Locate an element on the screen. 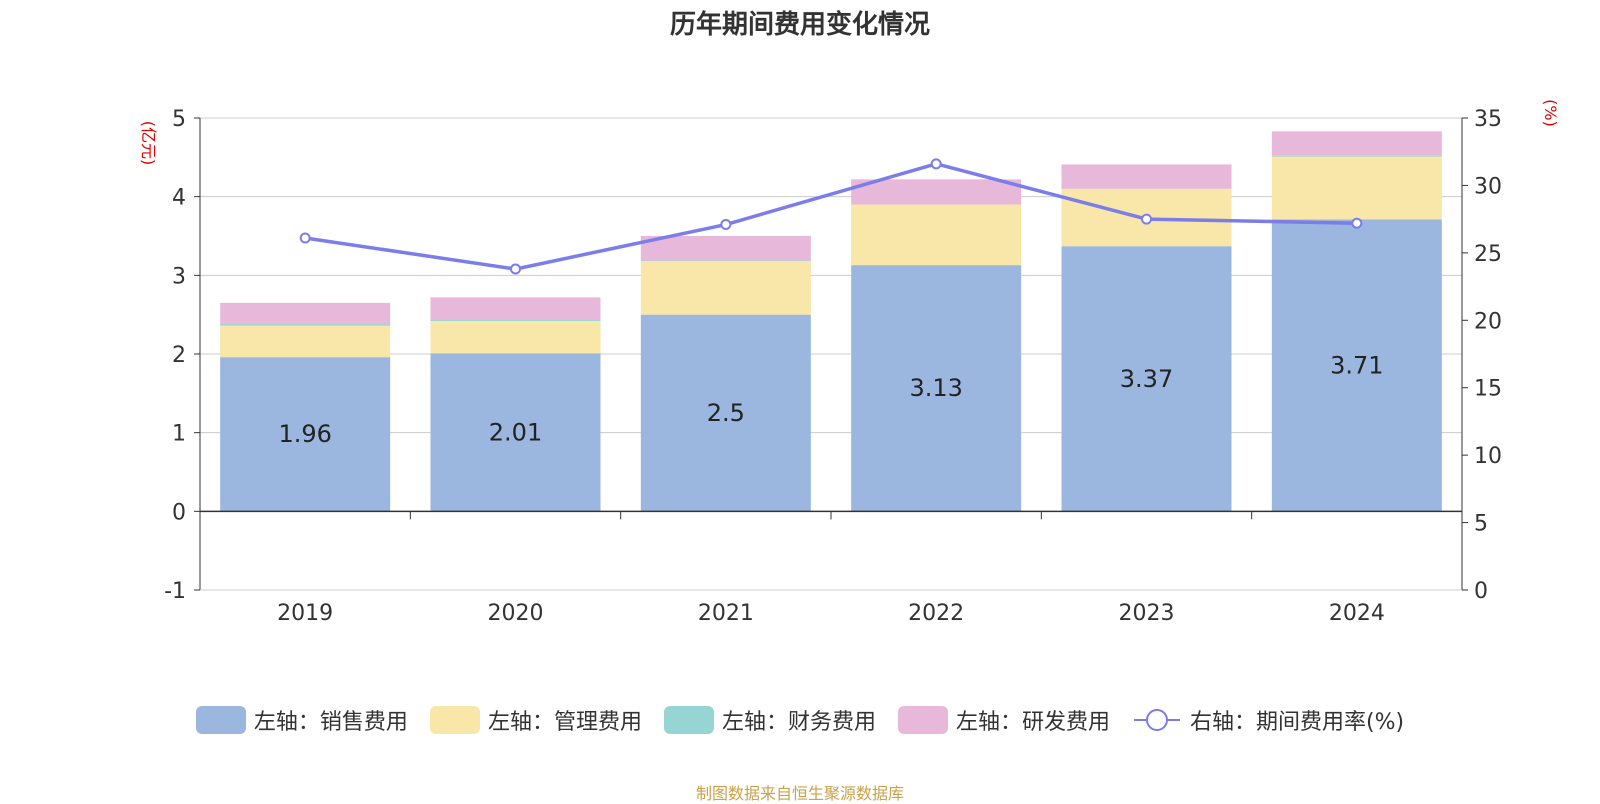 The height and width of the screenshot is (804, 1600). bar-data-label: 2.01 is located at coordinates (515, 432).